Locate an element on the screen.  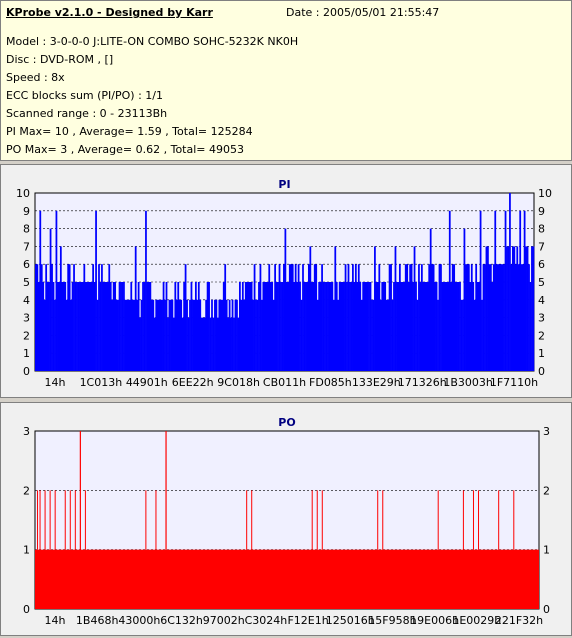
y-tick-label-right: 0 is located at coordinates (546, 609).